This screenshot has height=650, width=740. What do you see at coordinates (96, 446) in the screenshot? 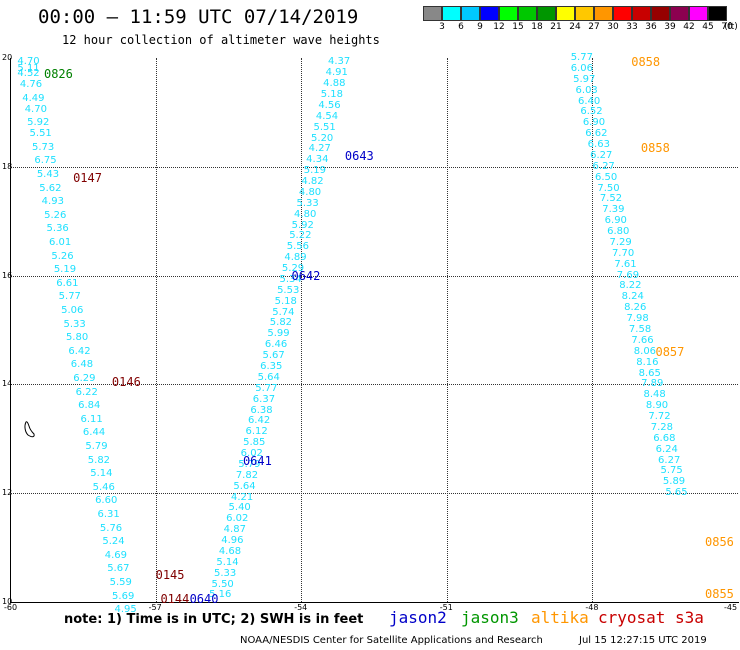
I see `swh-value: 5.79` at bounding box center [96, 446].